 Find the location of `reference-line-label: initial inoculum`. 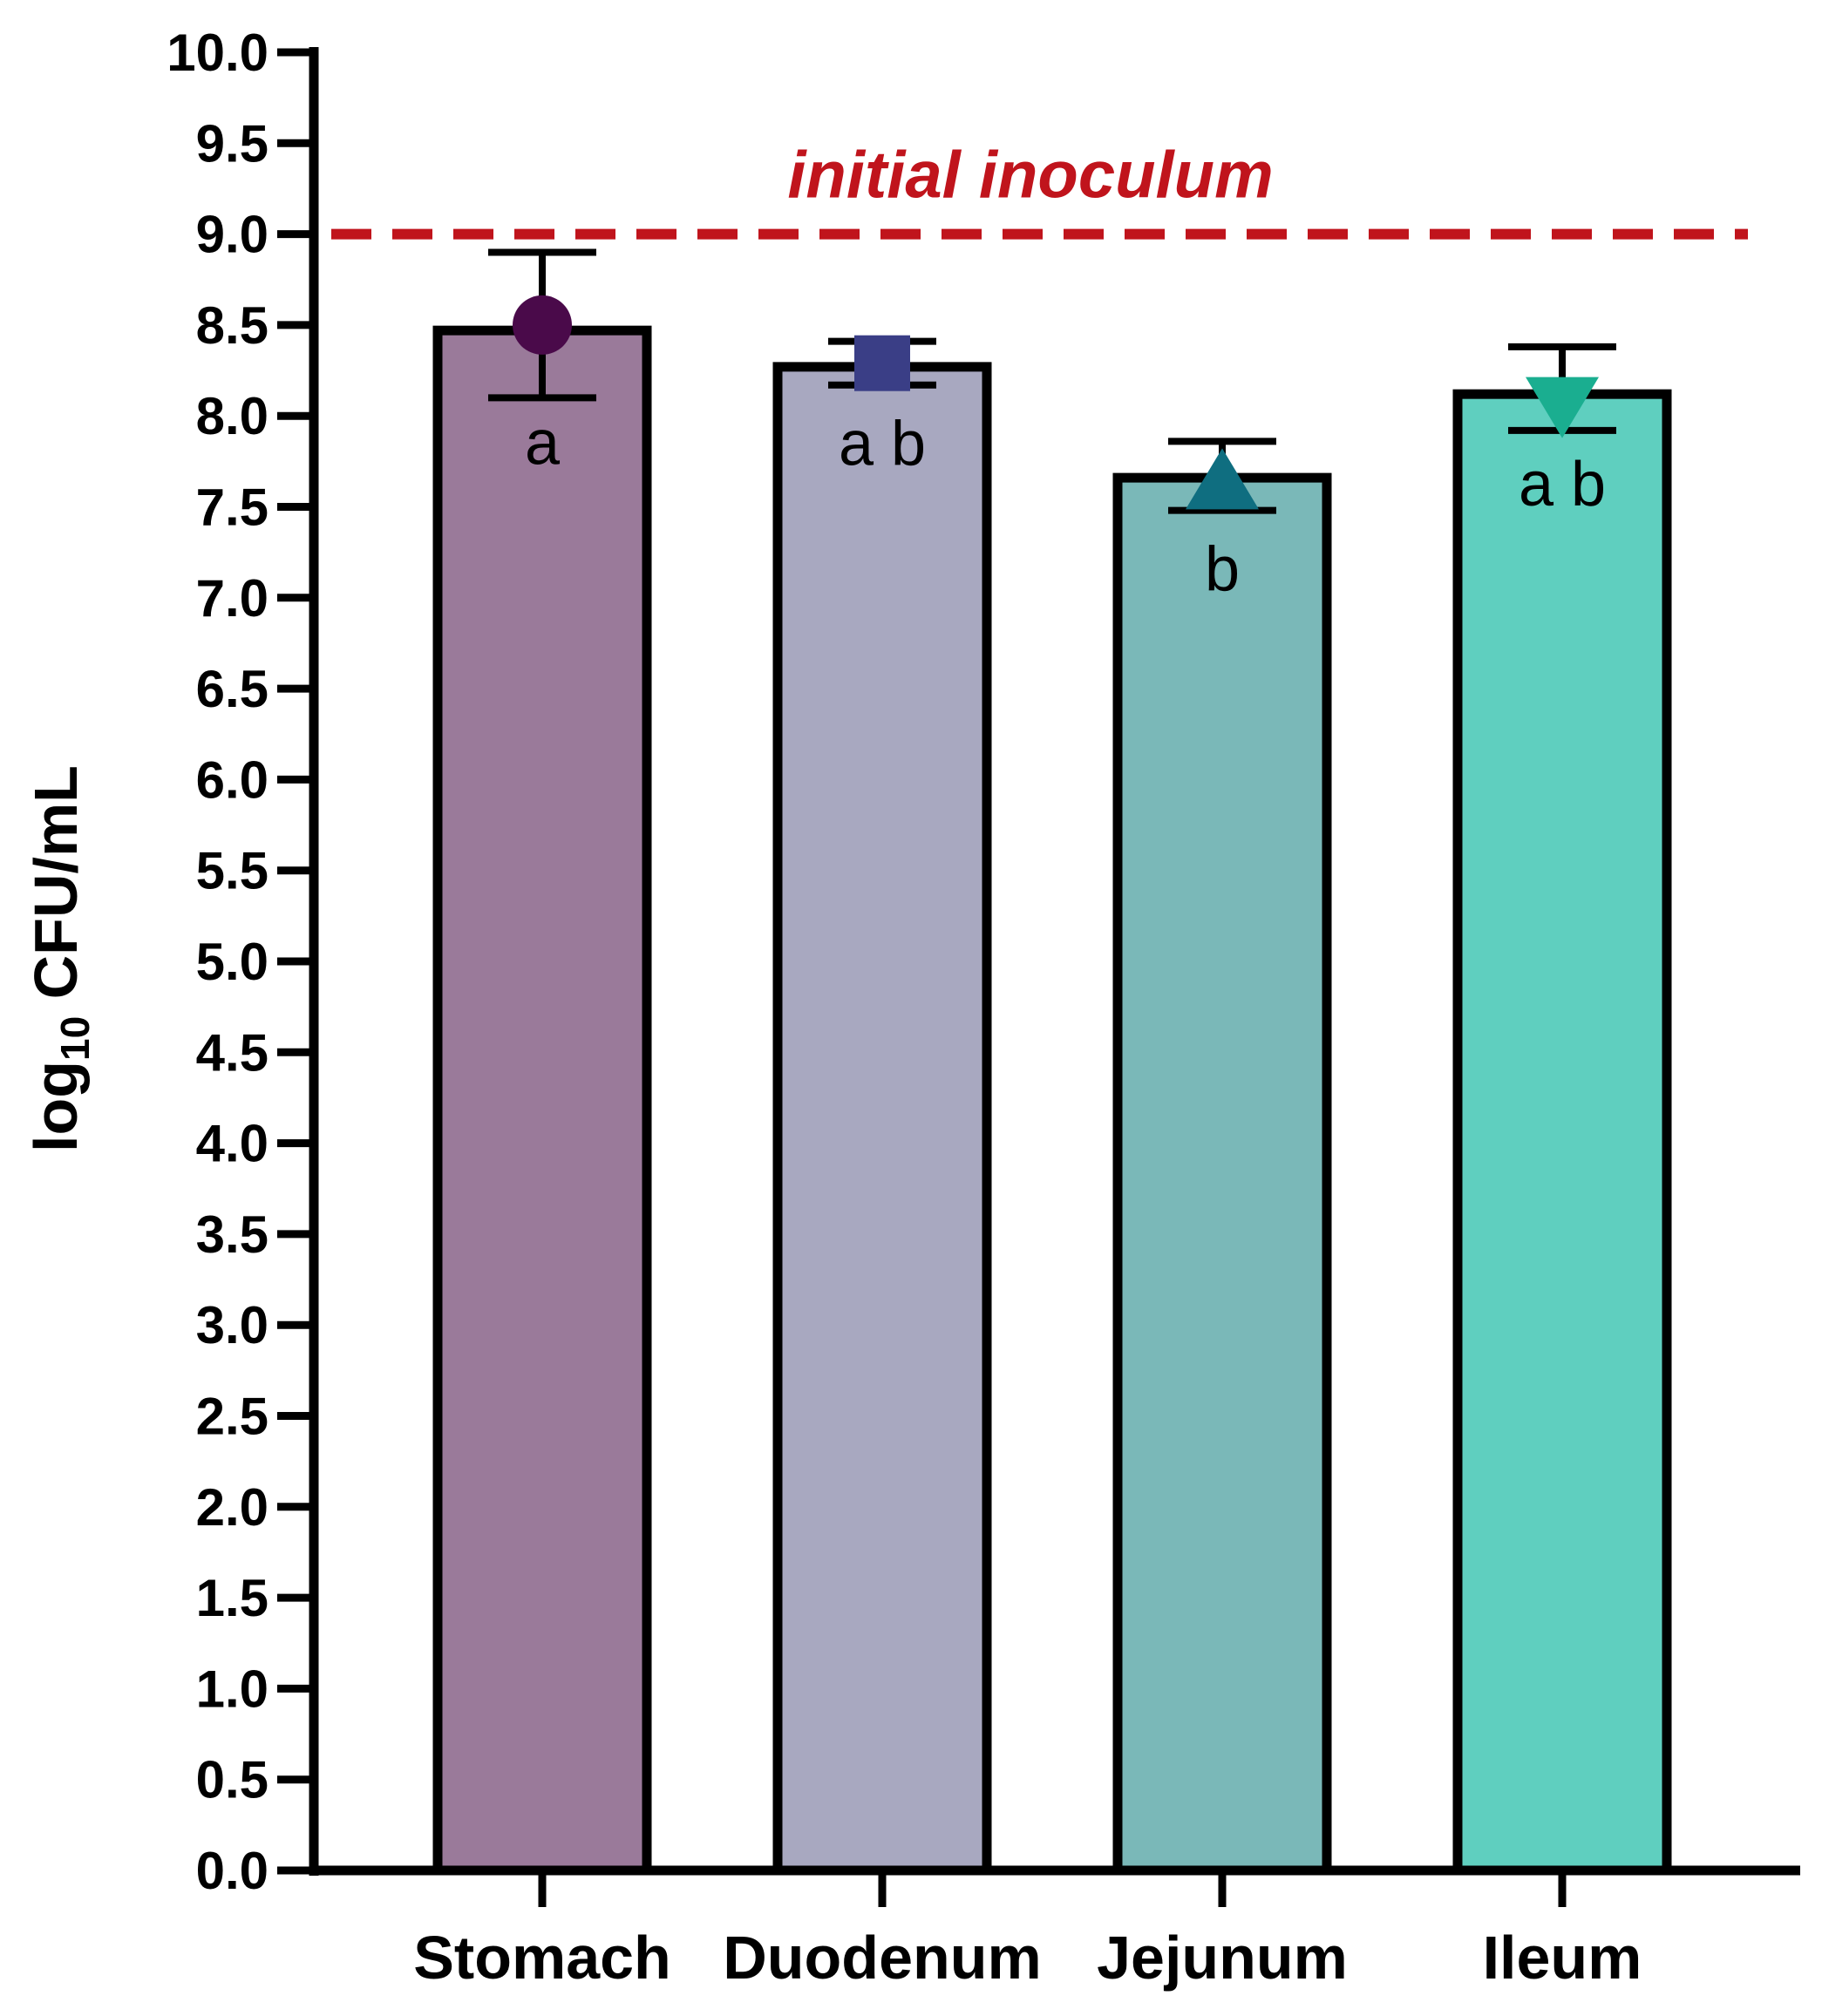

reference-line-label: initial inoculum is located at coordinates (1030, 176).